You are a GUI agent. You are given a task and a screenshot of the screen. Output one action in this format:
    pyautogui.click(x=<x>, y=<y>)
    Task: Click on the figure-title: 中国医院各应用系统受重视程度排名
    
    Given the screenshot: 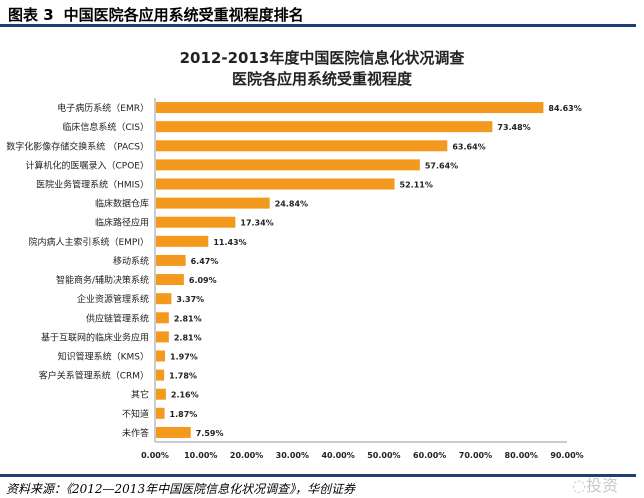 What is the action you would take?
    pyautogui.click(x=183, y=15)
    